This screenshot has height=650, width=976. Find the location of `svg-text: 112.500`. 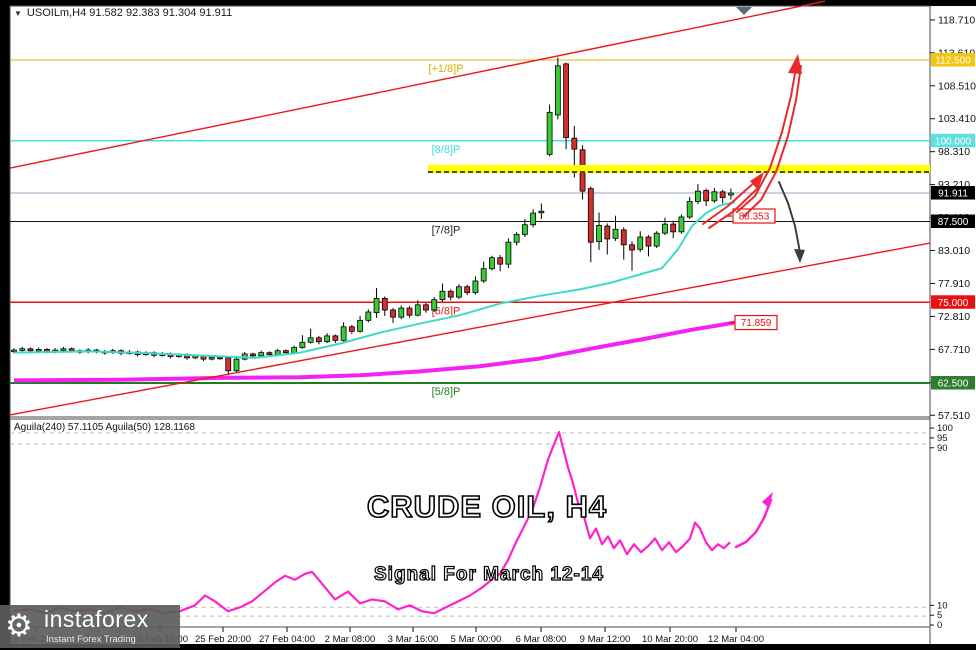

svg-text: 112.500 is located at coordinates (953, 61).